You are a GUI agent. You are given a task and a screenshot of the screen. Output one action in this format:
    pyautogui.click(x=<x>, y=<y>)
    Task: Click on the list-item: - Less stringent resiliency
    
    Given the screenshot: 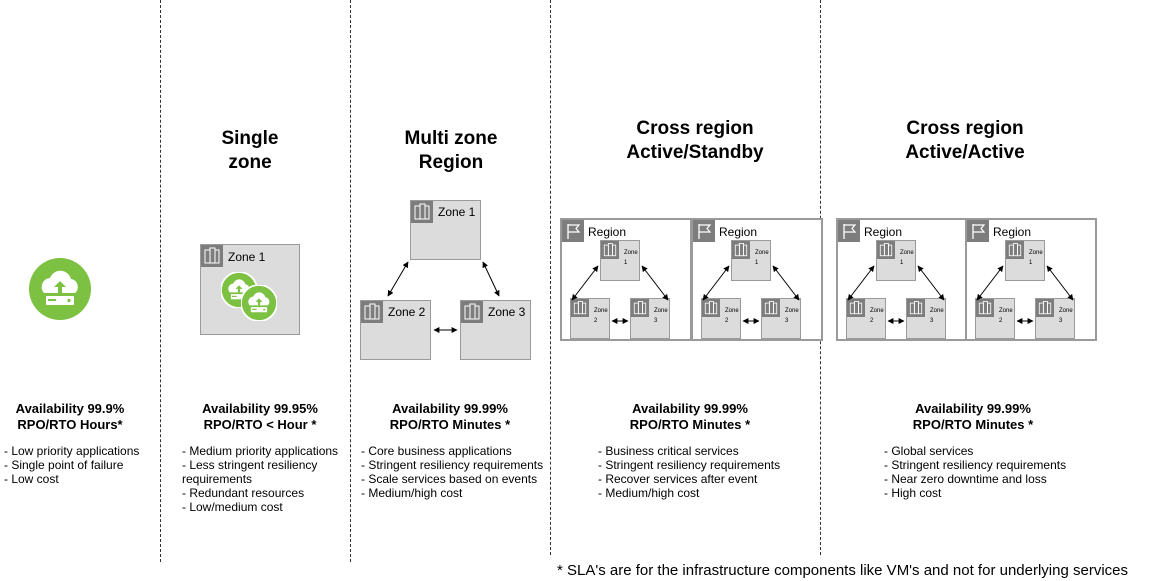 What is the action you would take?
    pyautogui.click(x=250, y=465)
    